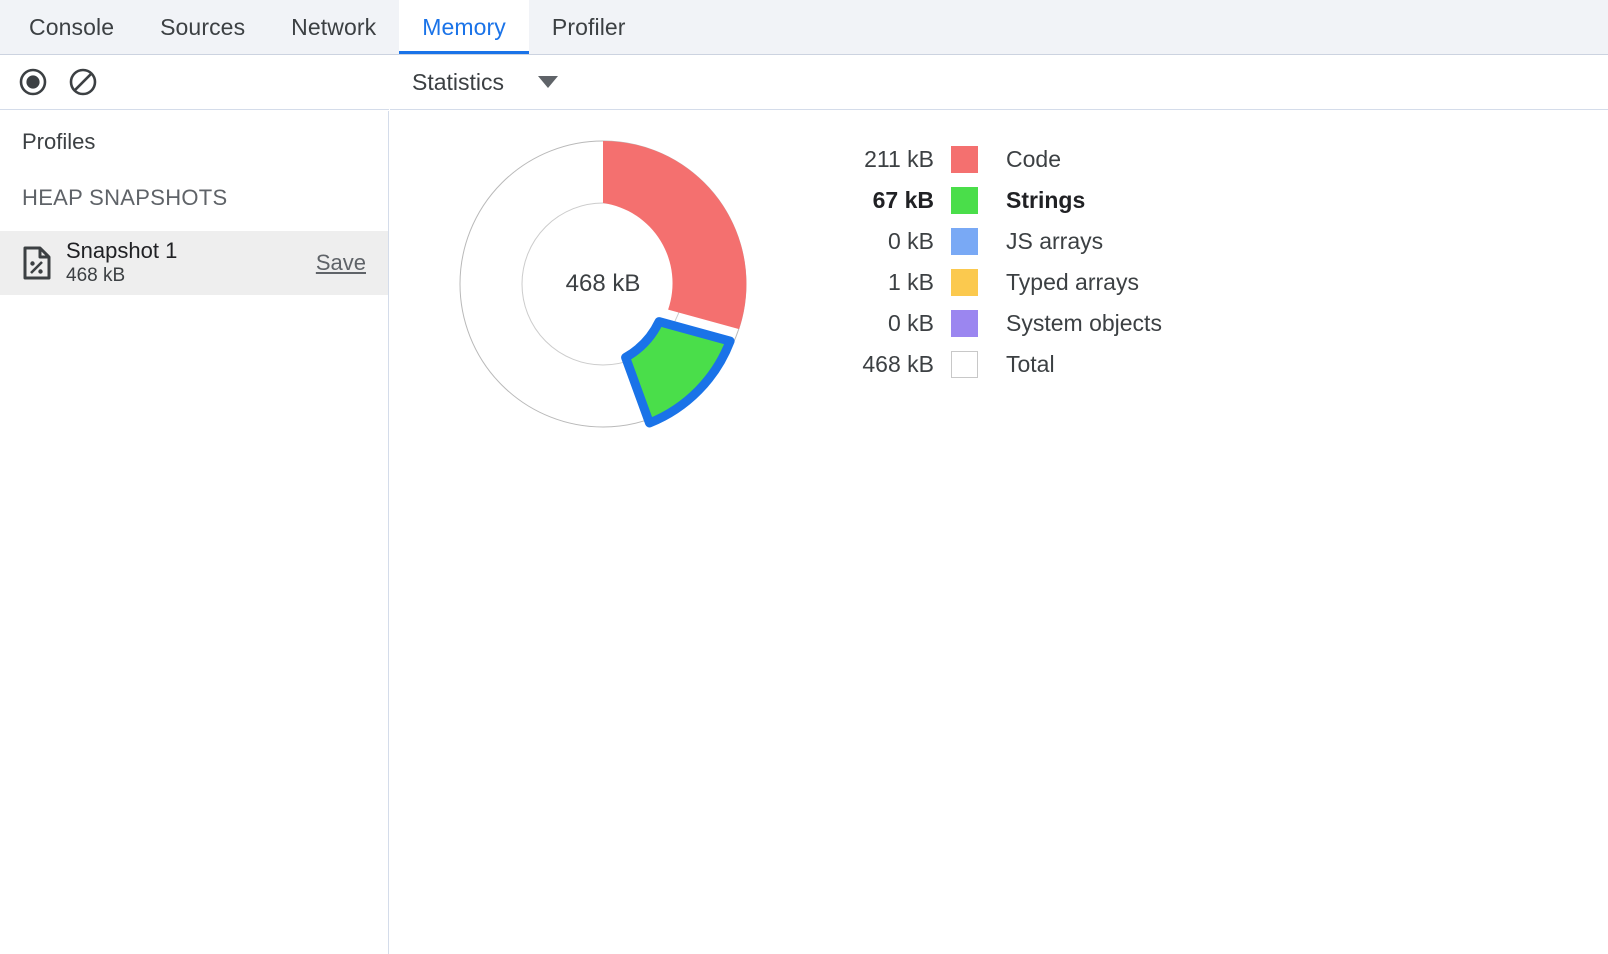 Image resolution: width=1608 pixels, height=954 pixels. I want to click on profiles-toolbar, so click(194, 82).